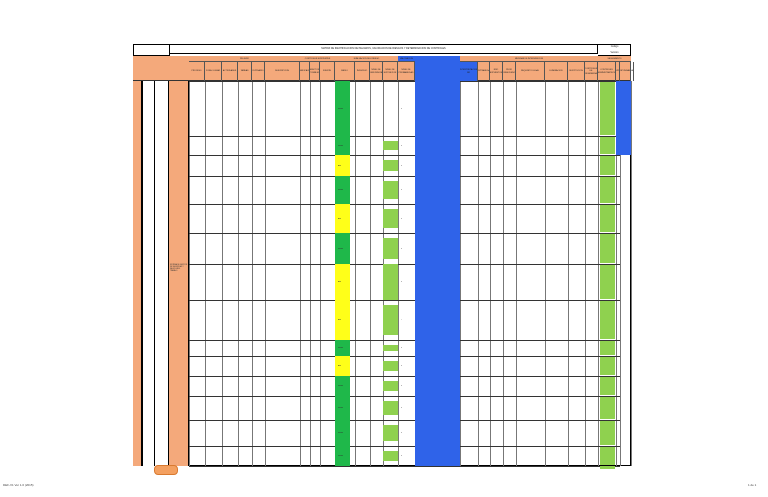 This screenshot has width=768, height=497. I want to click on group-header: MEDIDAS DE INTERVENCION, so click(529, 59).